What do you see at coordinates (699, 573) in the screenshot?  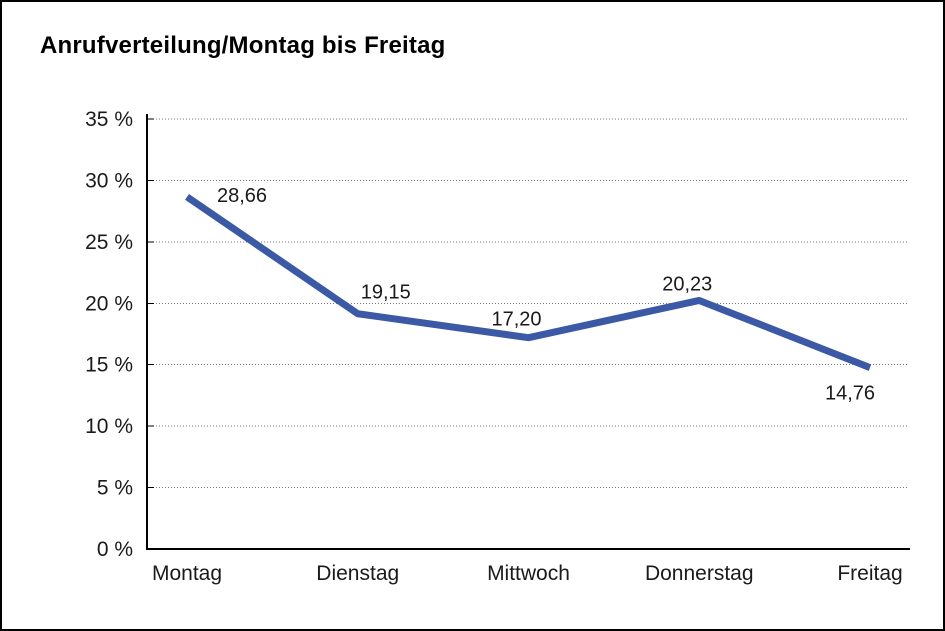 I see `x-category-label: Donnerstag` at bounding box center [699, 573].